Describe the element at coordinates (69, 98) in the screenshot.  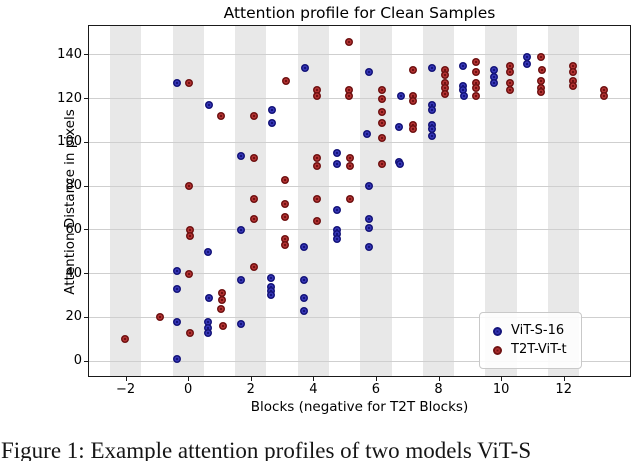
I see `y-tick-label: 120` at that location.